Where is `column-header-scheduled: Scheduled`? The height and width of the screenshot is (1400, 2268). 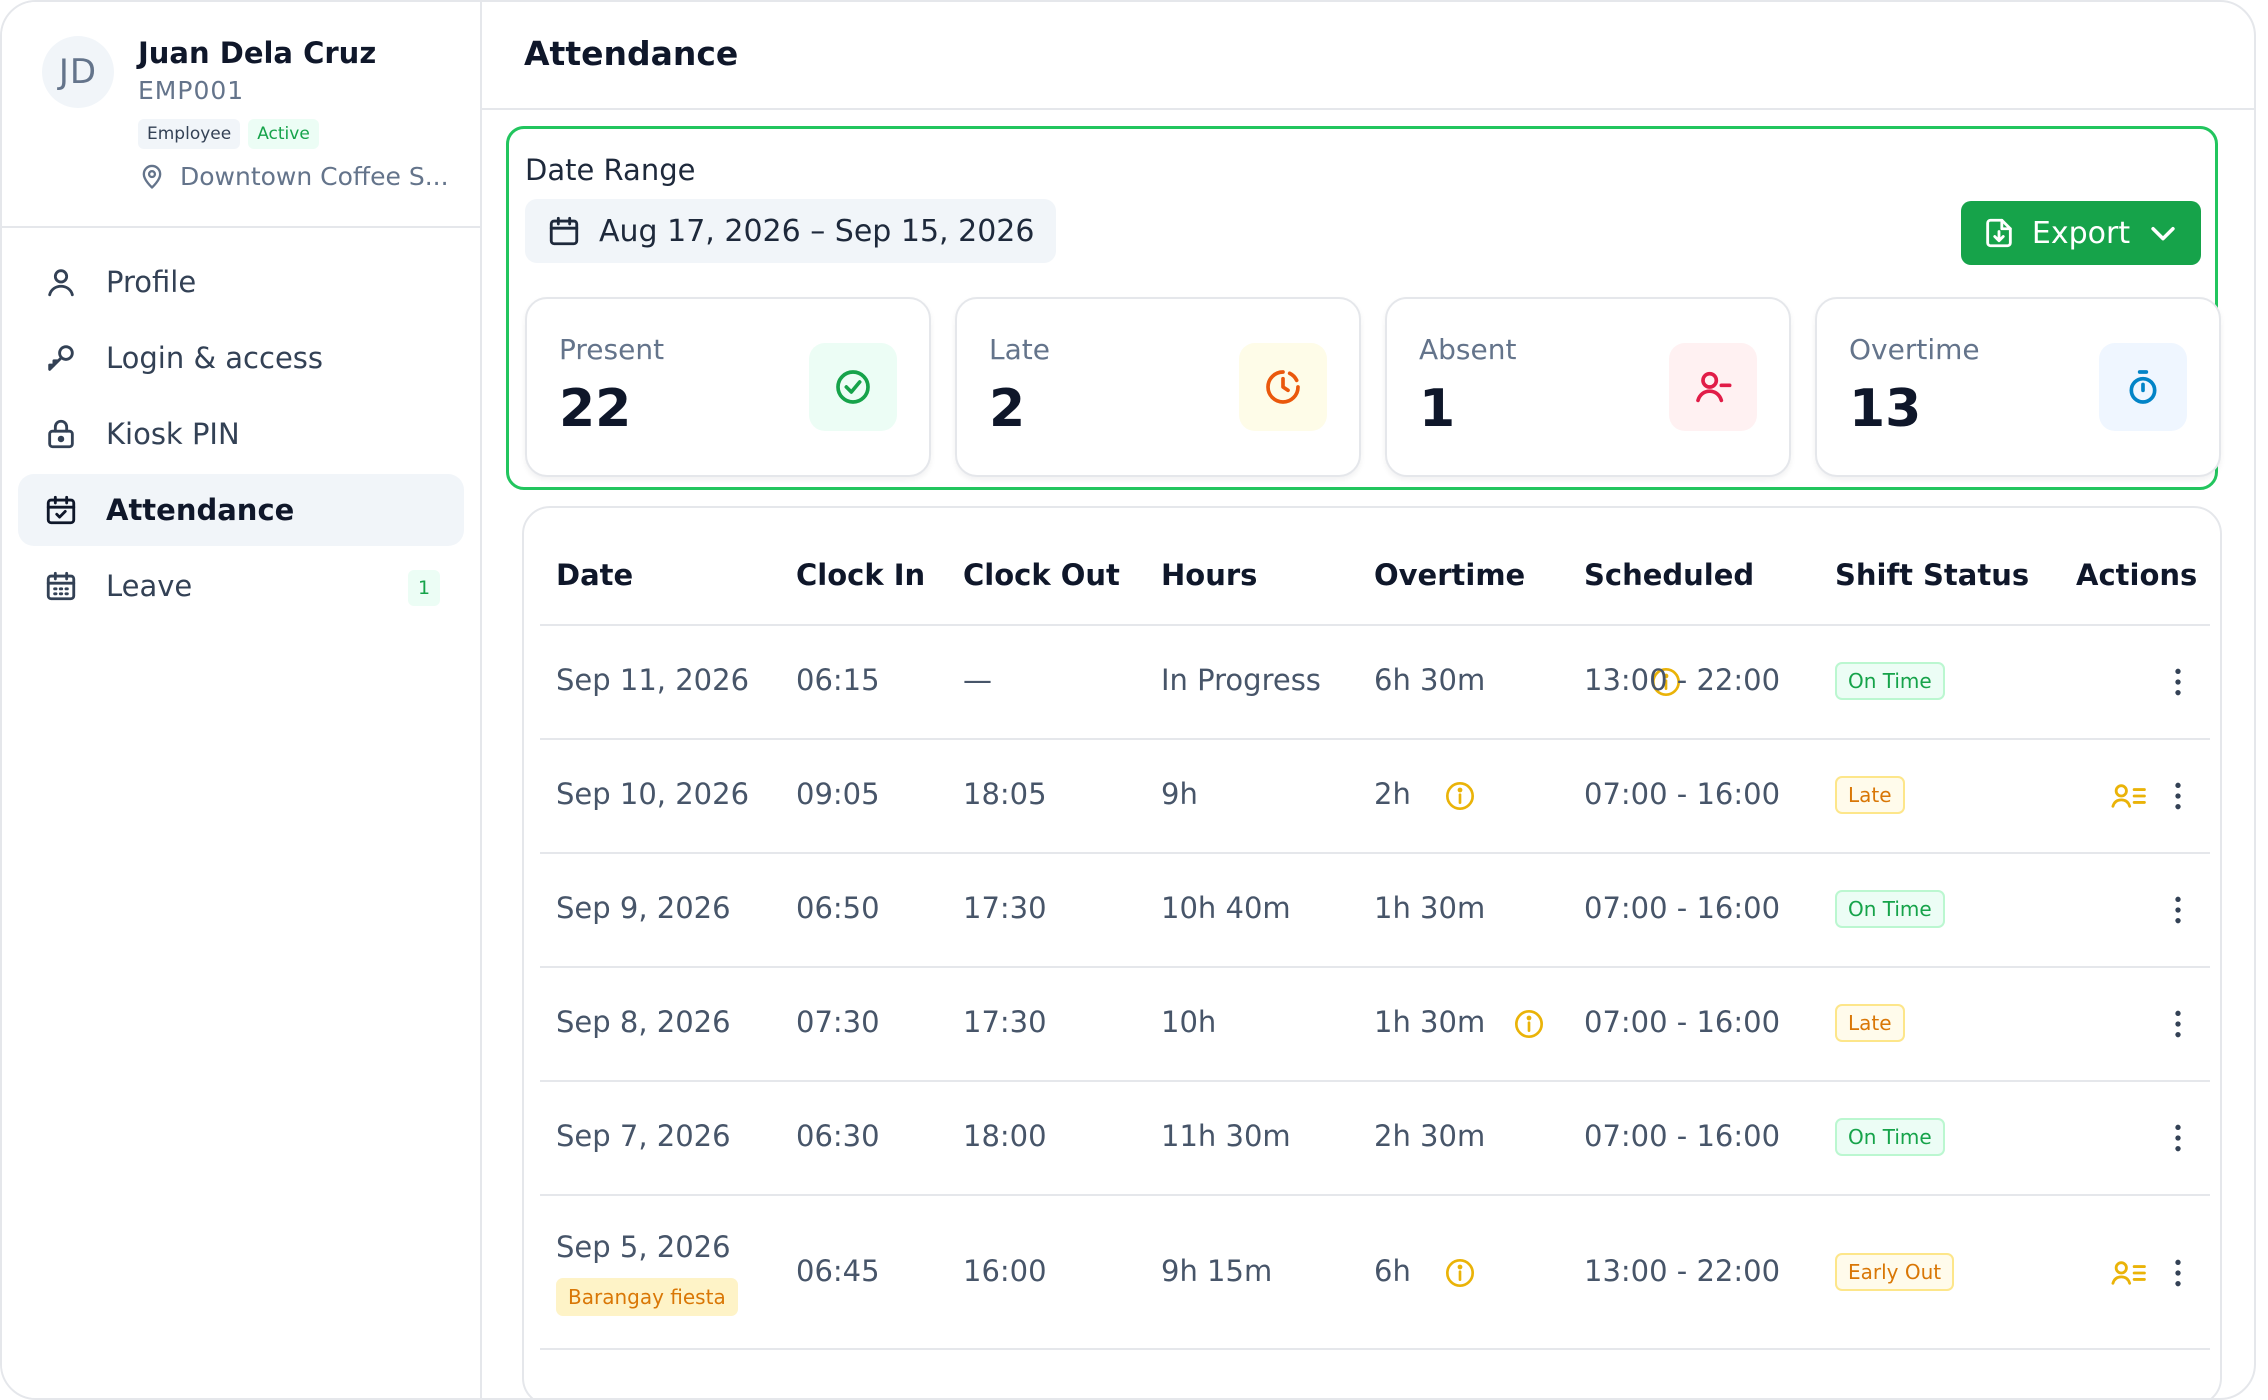 column-header-scheduled: Scheduled is located at coordinates (1669, 575).